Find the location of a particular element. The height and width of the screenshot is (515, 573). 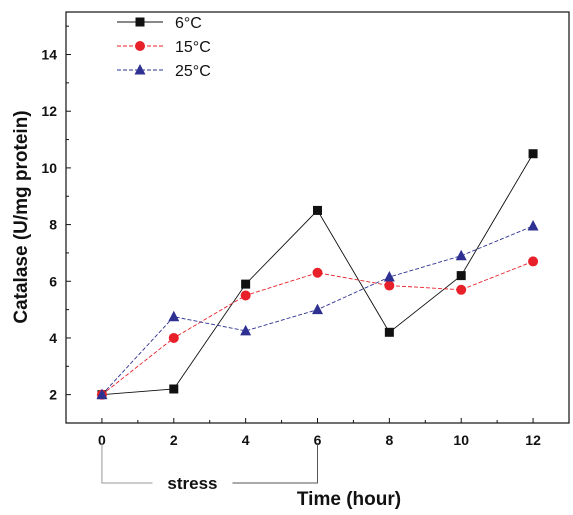

x-axis-ticks: 0 2 4 6 8 10 12 is located at coordinates (317, 433).